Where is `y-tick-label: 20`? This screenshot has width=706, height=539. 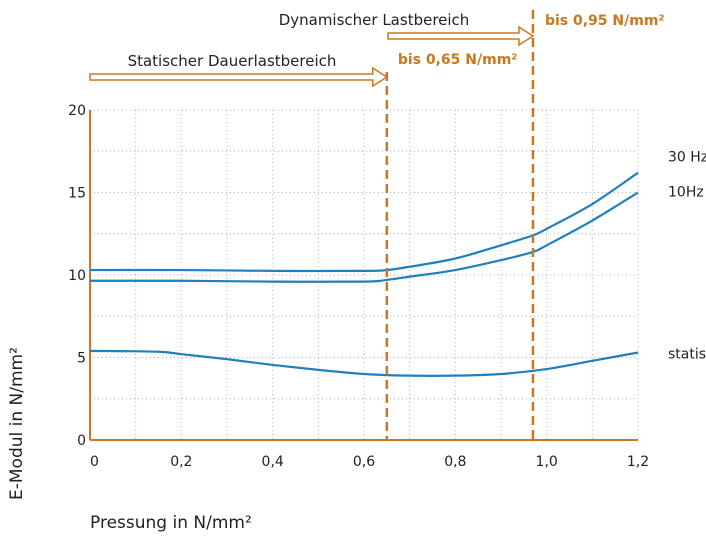
y-tick-label: 20 is located at coordinates (77, 111).